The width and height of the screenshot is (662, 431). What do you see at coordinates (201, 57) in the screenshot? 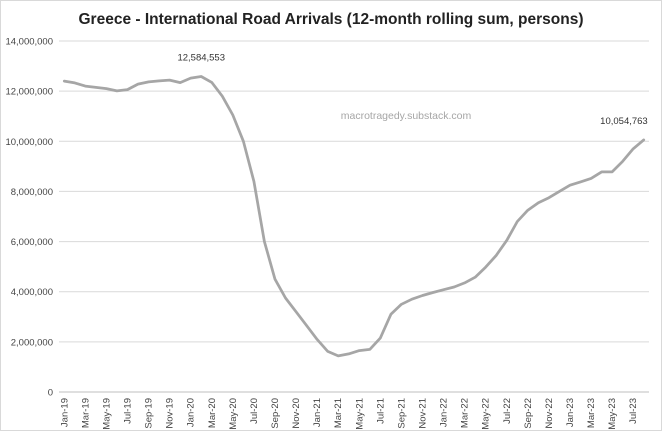
I see `data-label: 12,584,553` at bounding box center [201, 57].